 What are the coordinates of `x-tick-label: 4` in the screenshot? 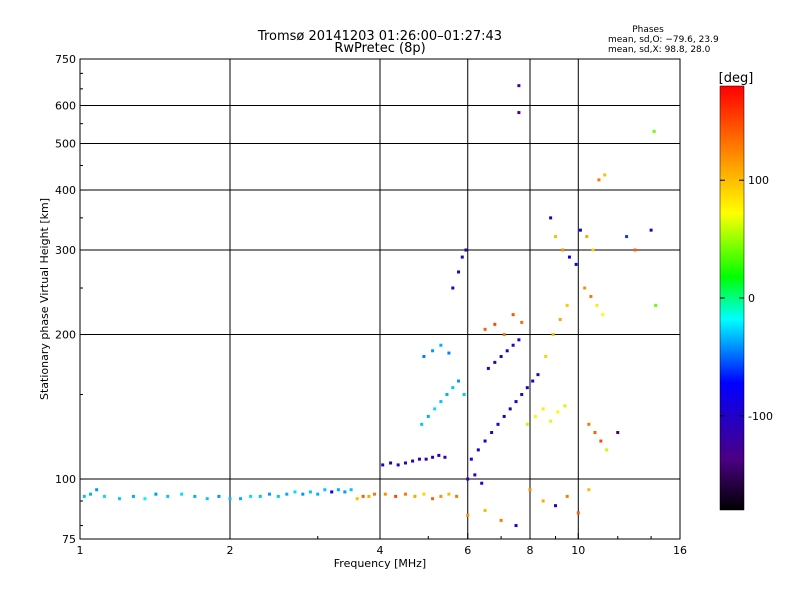 It's located at (380, 550).